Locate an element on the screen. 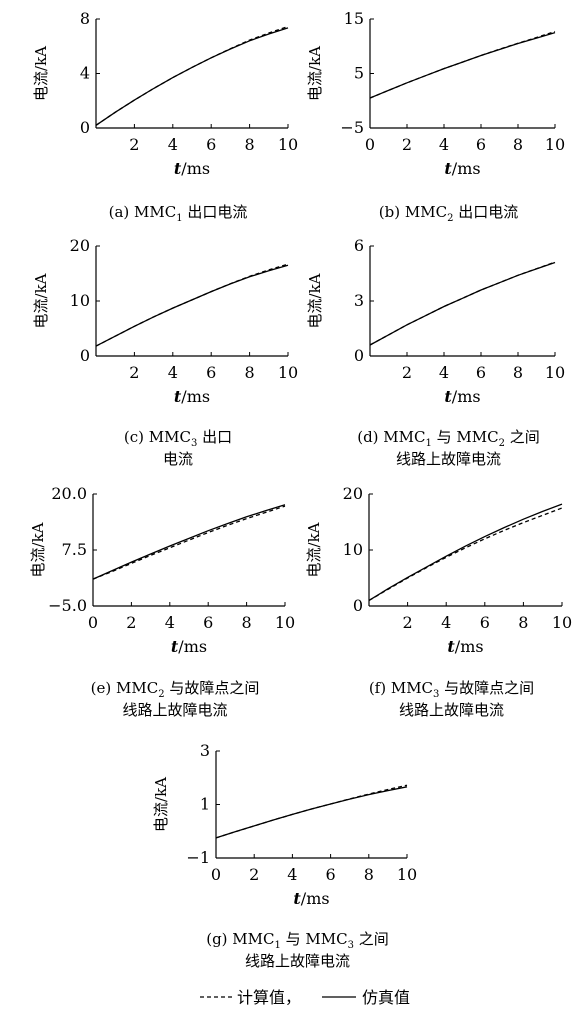 The height and width of the screenshot is (1011, 577). chart-panel-a: 2 4 6 8 10 0 4 8 电流/kA t/ms (a) MMC1 出口电流 is located at coordinates (165, 116).